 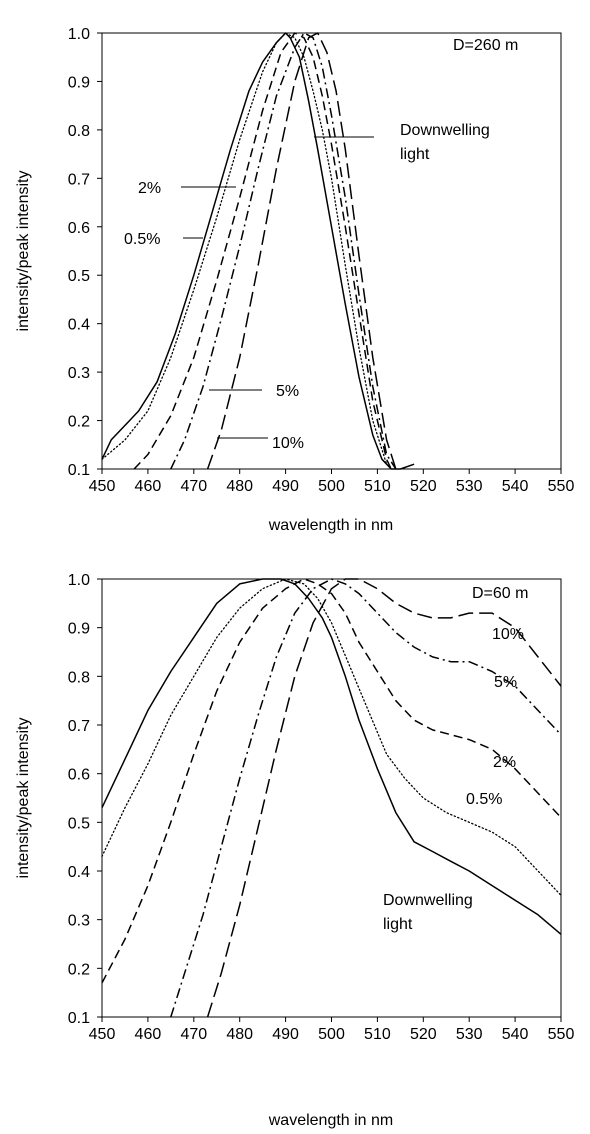 I want to click on depth-annotation: D=260 m, so click(x=485, y=45).